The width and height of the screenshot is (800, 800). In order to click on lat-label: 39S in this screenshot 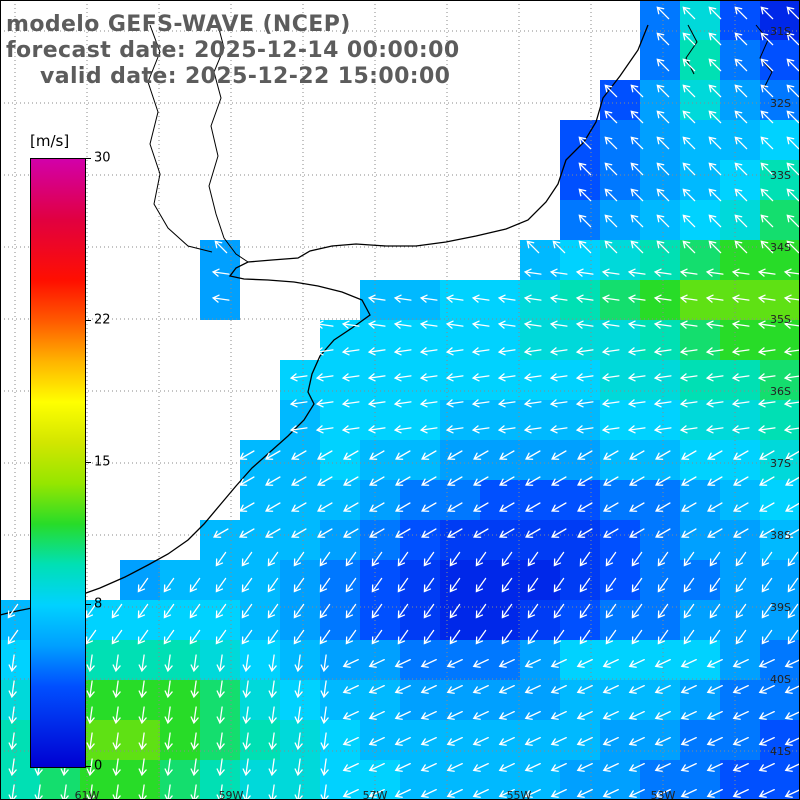, I will do `click(780, 607)`.